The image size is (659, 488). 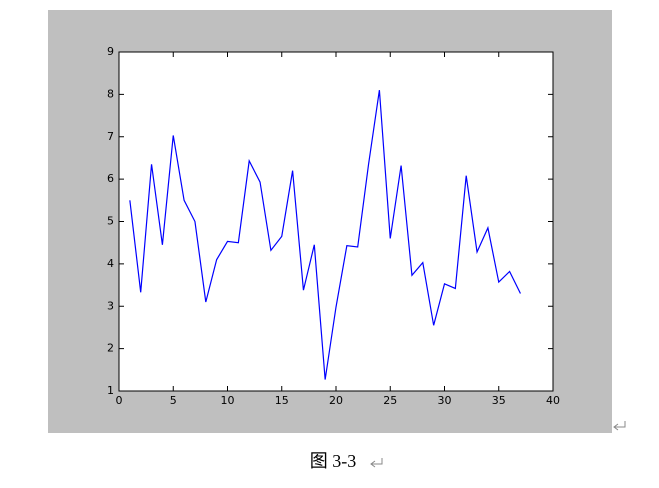 I want to click on x-tick-label: 35, so click(x=499, y=400).